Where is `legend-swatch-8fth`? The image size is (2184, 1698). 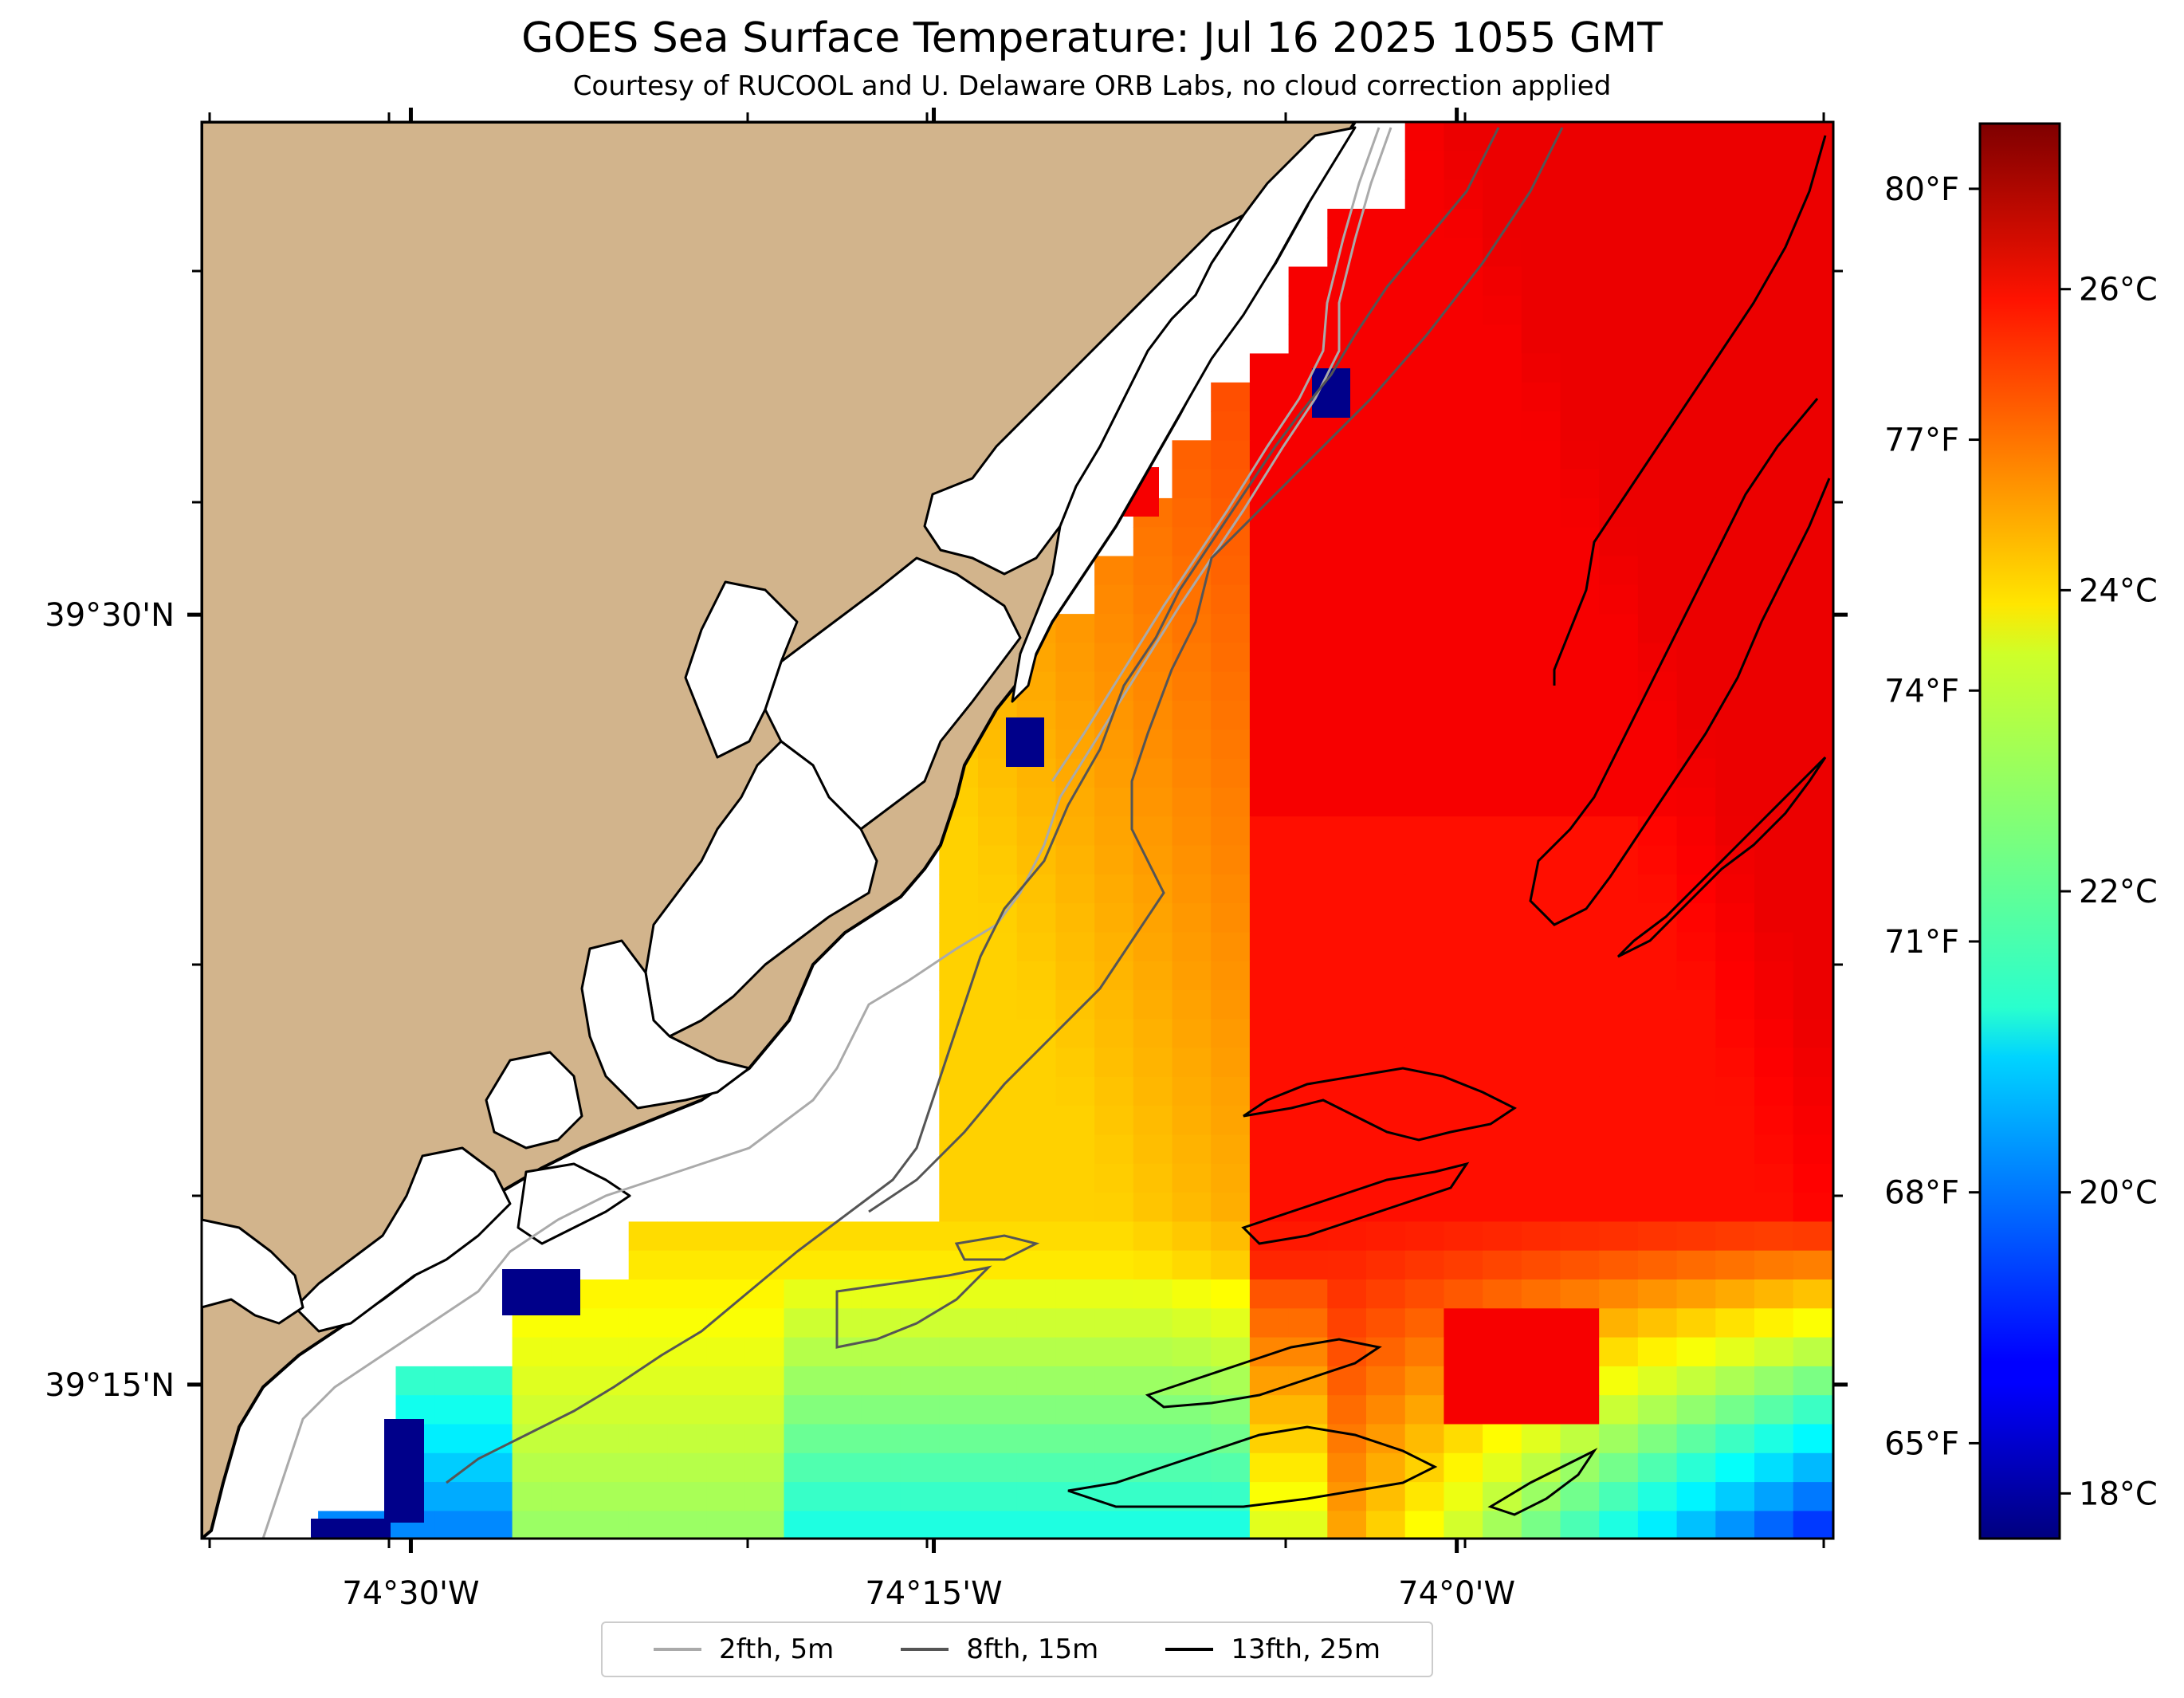 legend-swatch-8fth is located at coordinates (925, 1650).